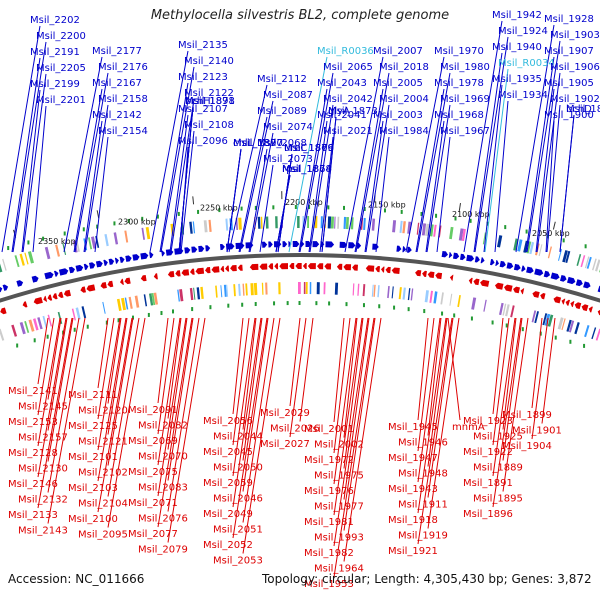 This screenshot has height=600, width=600. Describe the element at coordinates (423, 536) in the screenshot. I see `reverse-gene-label: Msil_1919` at that location.